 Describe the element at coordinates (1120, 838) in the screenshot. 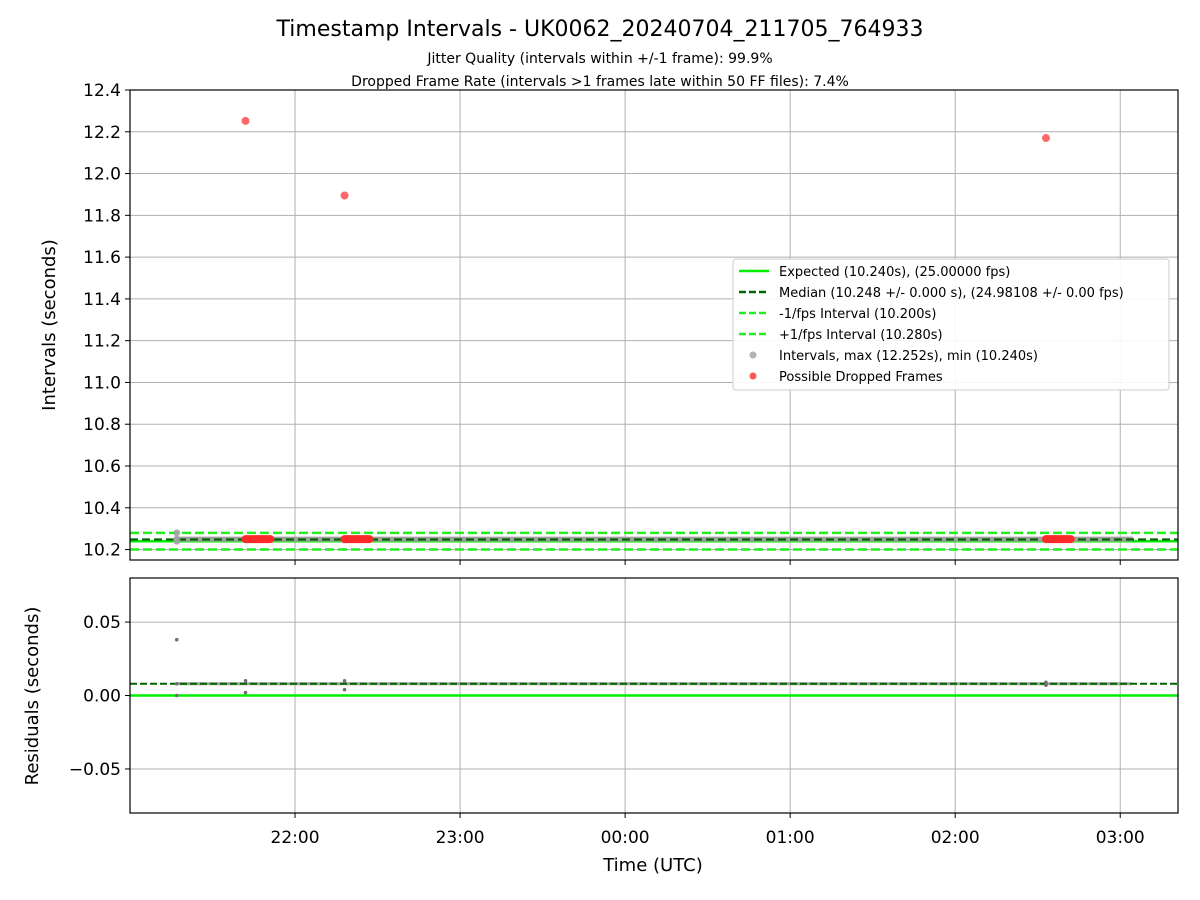

I see `x-tick-label: 03:00` at that location.